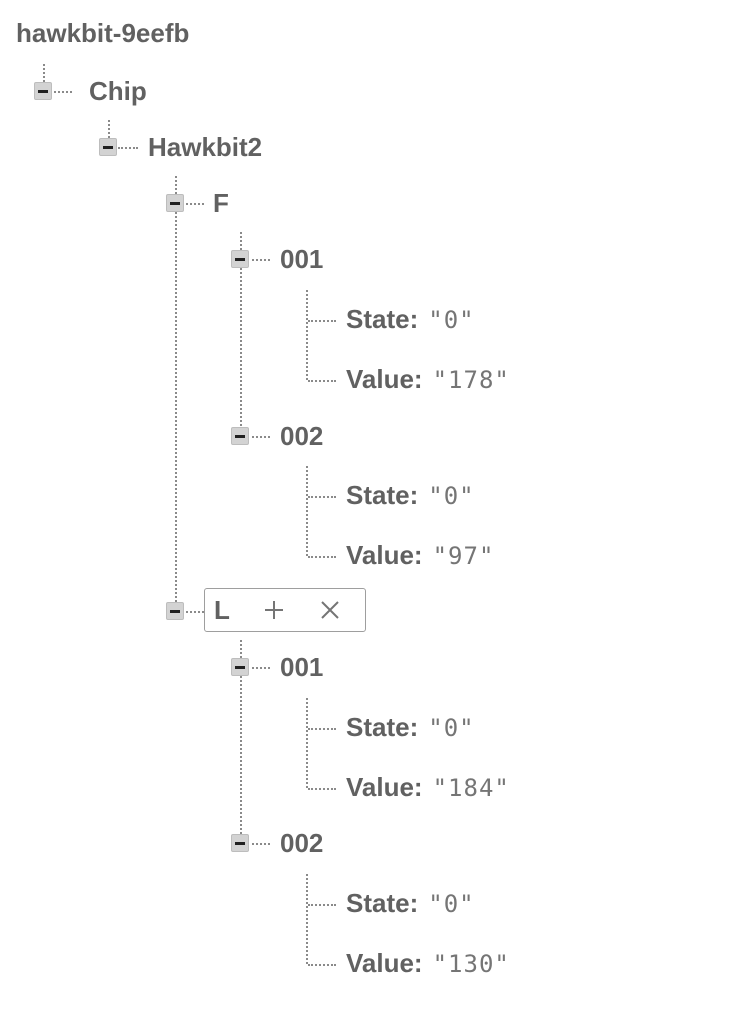  I want to click on node-chip: Chip, so click(118, 91).